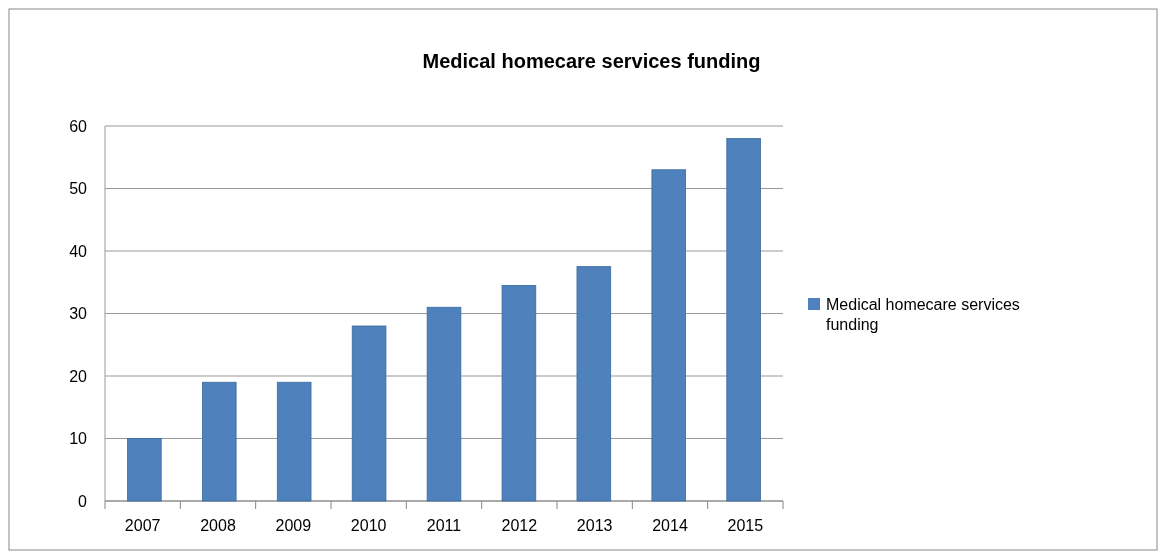 The height and width of the screenshot is (559, 1166). I want to click on x-tick-label: 2010, so click(368, 525).